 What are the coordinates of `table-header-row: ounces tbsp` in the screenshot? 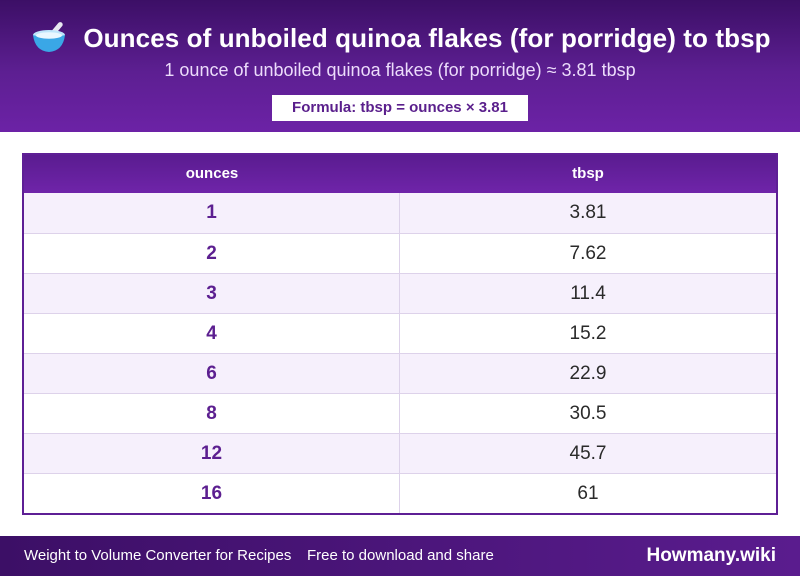 It's located at (400, 174).